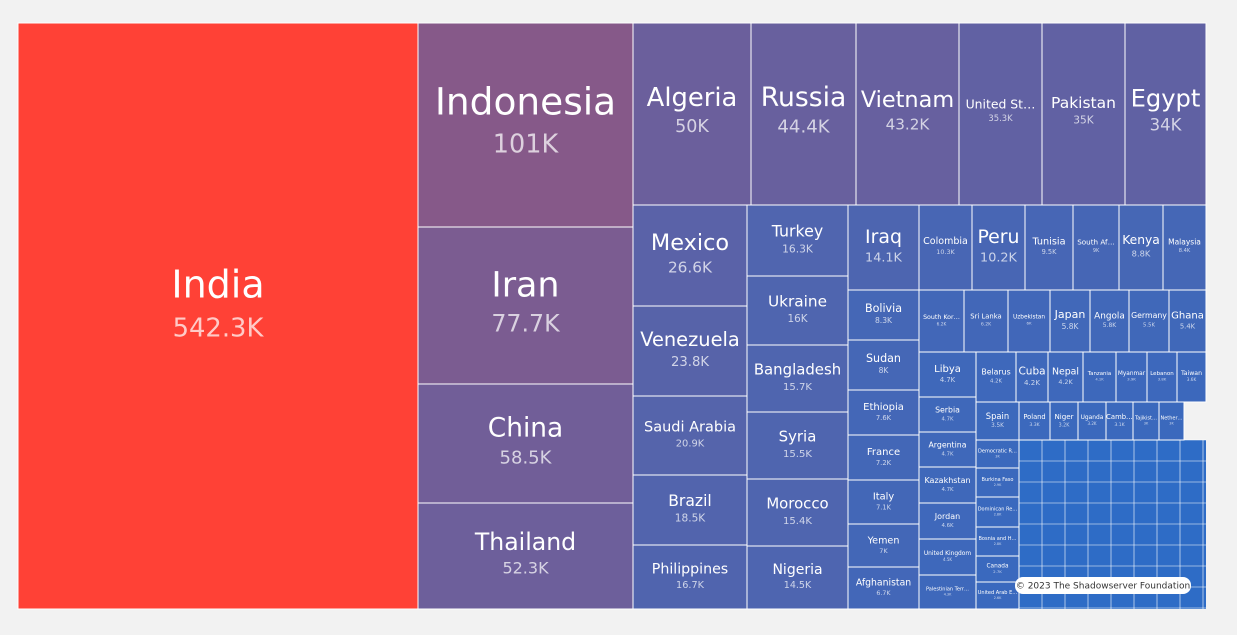 The image size is (1237, 635). I want to click on tile-label: Argentina, so click(947, 444).